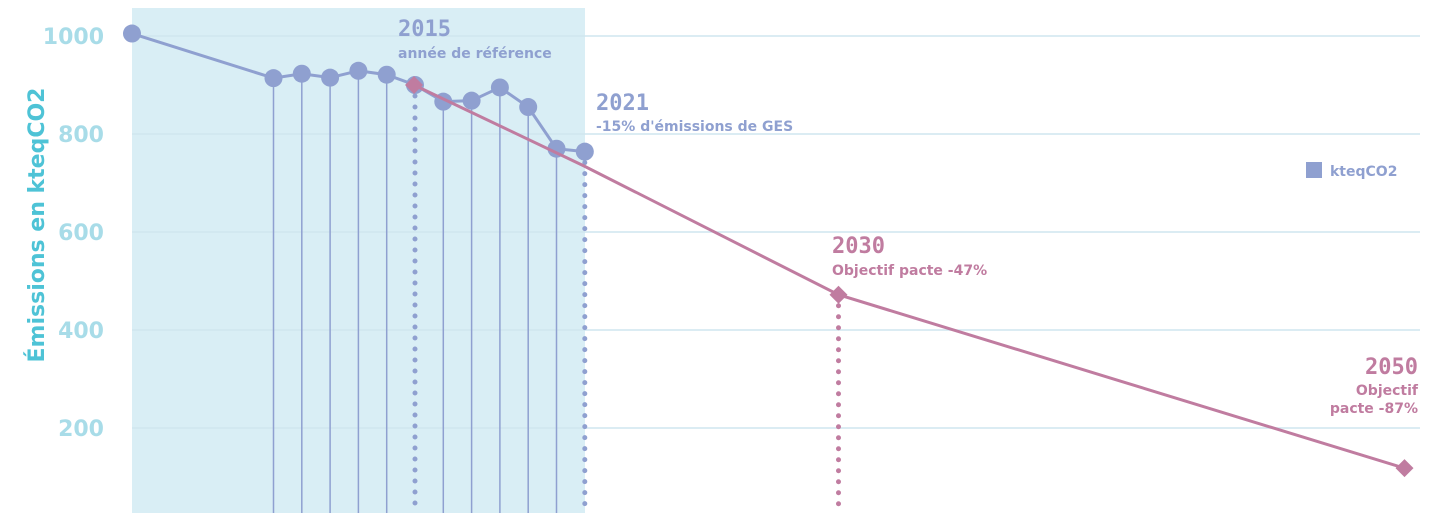  Describe the element at coordinates (330, 77) in the screenshot. I see `point-2012` at that location.